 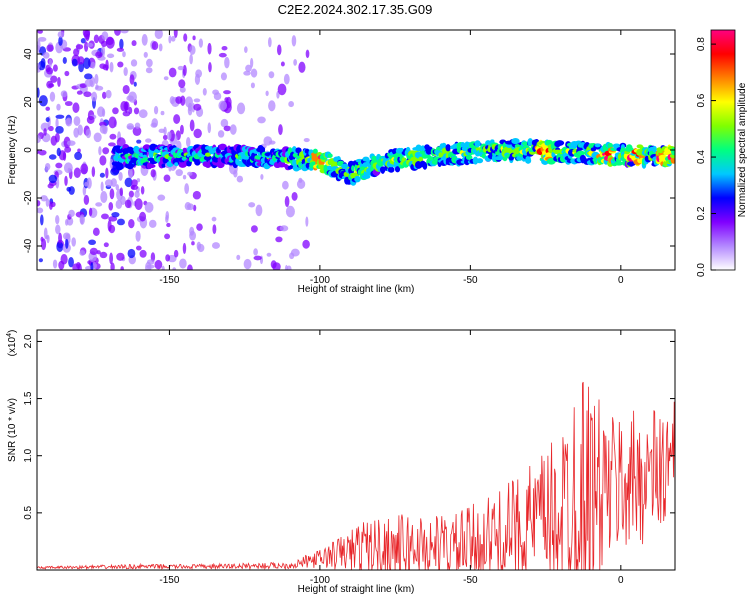 What do you see at coordinates (28, 245) in the screenshot?
I see `y-tick-label: -40` at bounding box center [28, 245].